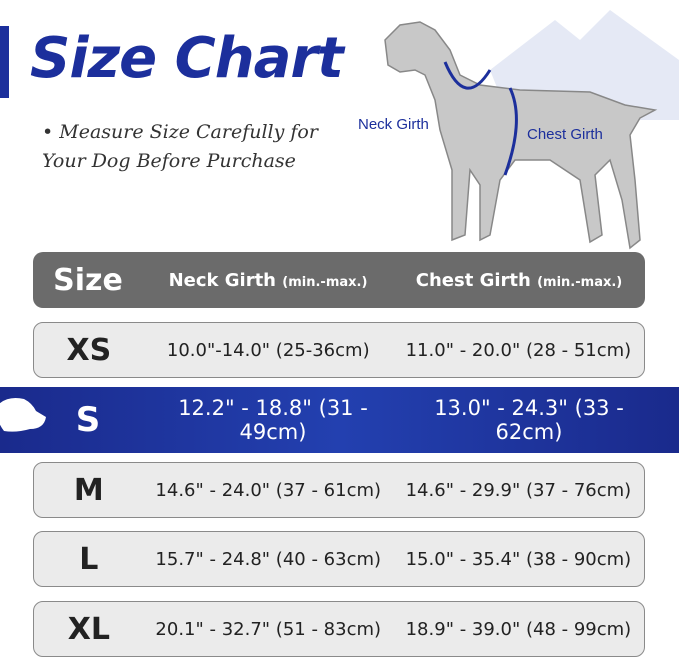 The height and width of the screenshot is (658, 679). Describe the element at coordinates (268, 559) in the screenshot. I see `neck-cell: 15.7" - 24.8" (40 - 63cm)` at that location.